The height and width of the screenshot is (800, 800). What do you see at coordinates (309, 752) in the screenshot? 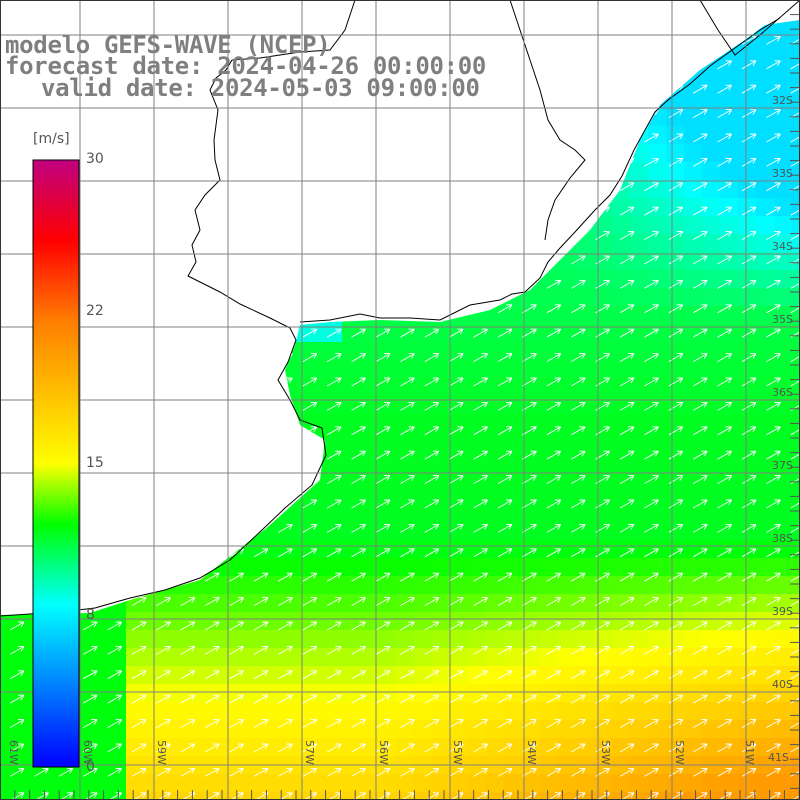
I see `lon-label-57w: 57W` at bounding box center [309, 752].